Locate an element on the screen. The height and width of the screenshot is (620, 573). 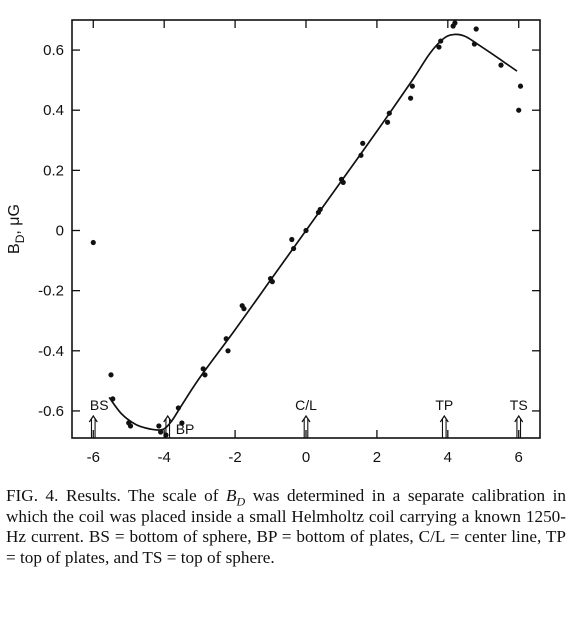
x-tick-label: 2 is located at coordinates (377, 457).